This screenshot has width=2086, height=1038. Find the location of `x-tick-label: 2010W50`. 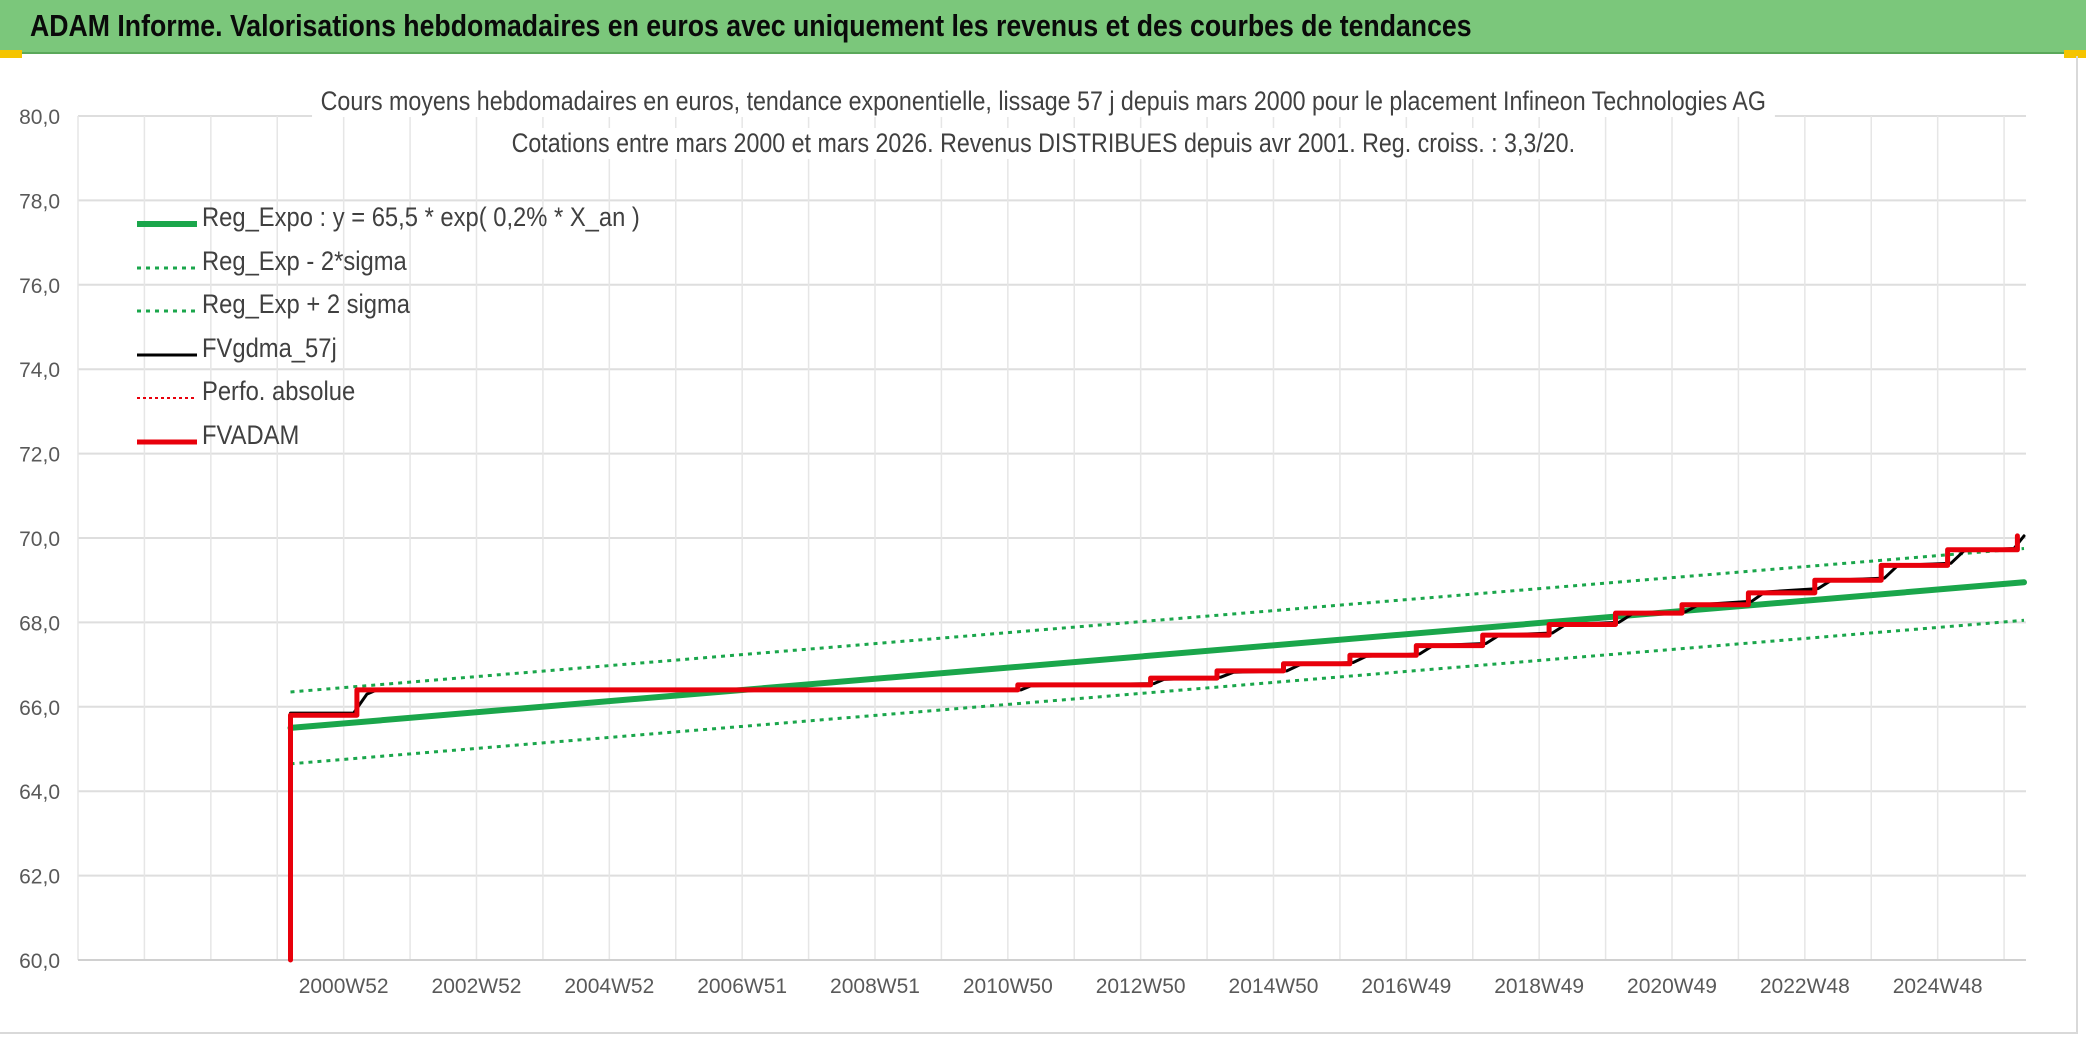

x-tick-label: 2010W50 is located at coordinates (1008, 986).